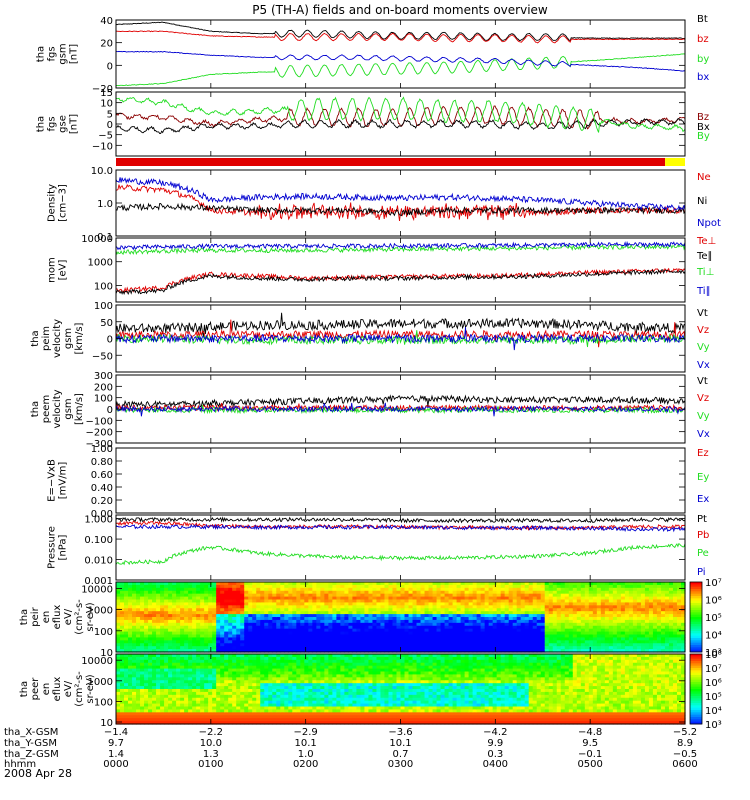 This screenshot has width=750, height=800. Describe the element at coordinates (306, 754) in the screenshot. I see `x-tick-label: 1.0` at that location.